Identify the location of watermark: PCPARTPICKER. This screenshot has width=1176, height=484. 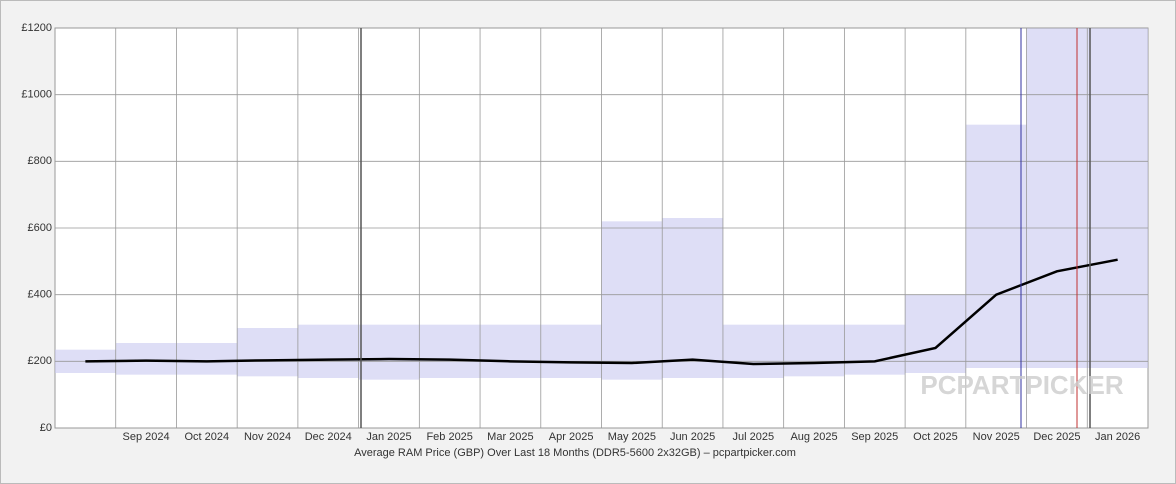
(1021, 385).